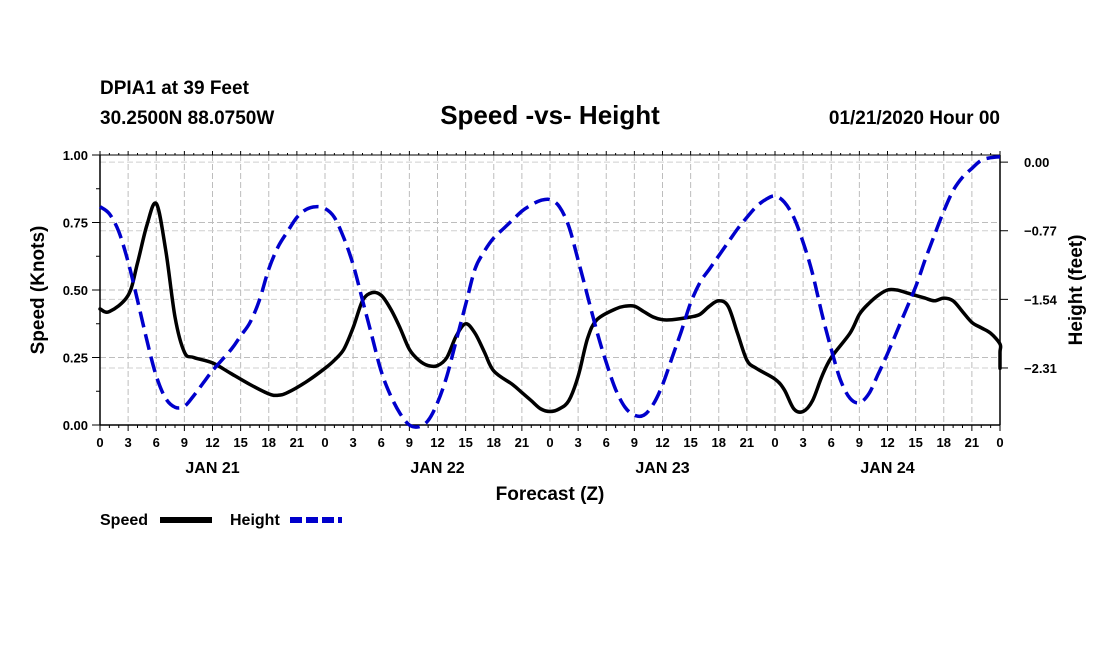 The width and height of the screenshot is (1100, 650). Describe the element at coordinates (662, 468) in the screenshot. I see `day-label: JAN 23` at that location.